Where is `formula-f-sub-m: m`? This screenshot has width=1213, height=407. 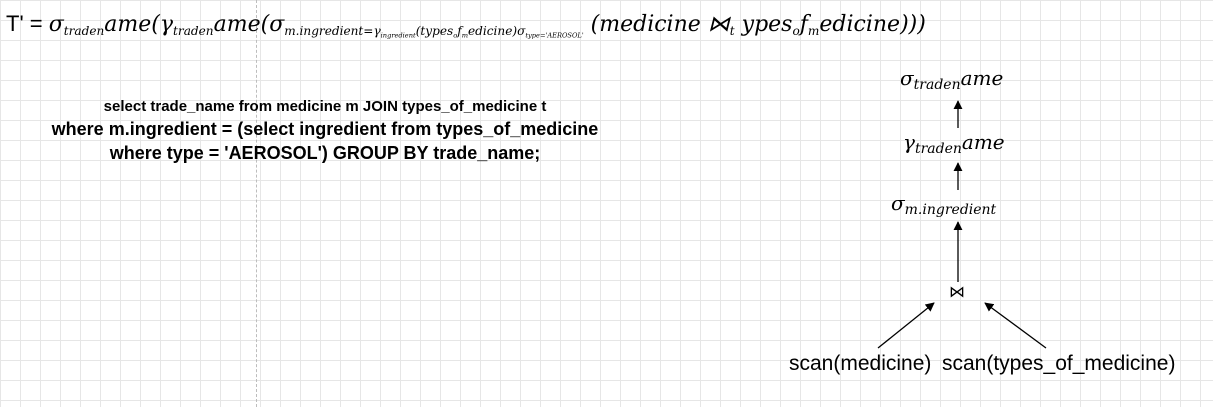 formula-f-sub-m: m is located at coordinates (813, 31).